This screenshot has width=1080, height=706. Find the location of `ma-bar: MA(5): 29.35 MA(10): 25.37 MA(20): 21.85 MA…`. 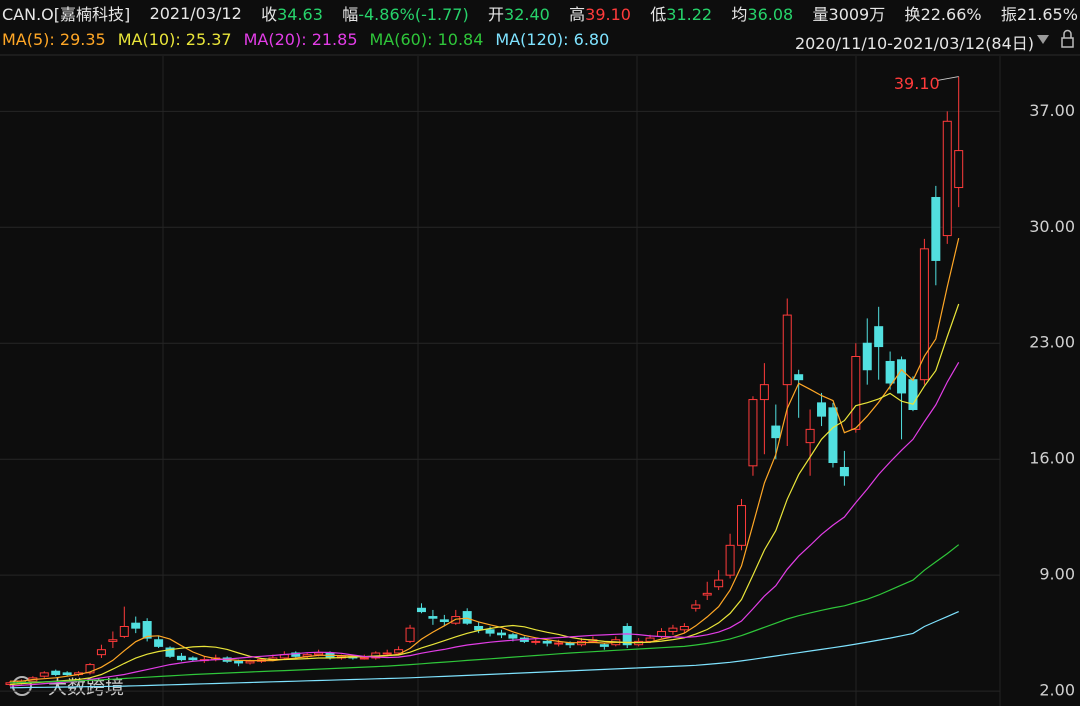

ma-bar: MA(5): 29.35 MA(10): 25.37 MA(20): 21.85 MA… is located at coordinates (540, 40).